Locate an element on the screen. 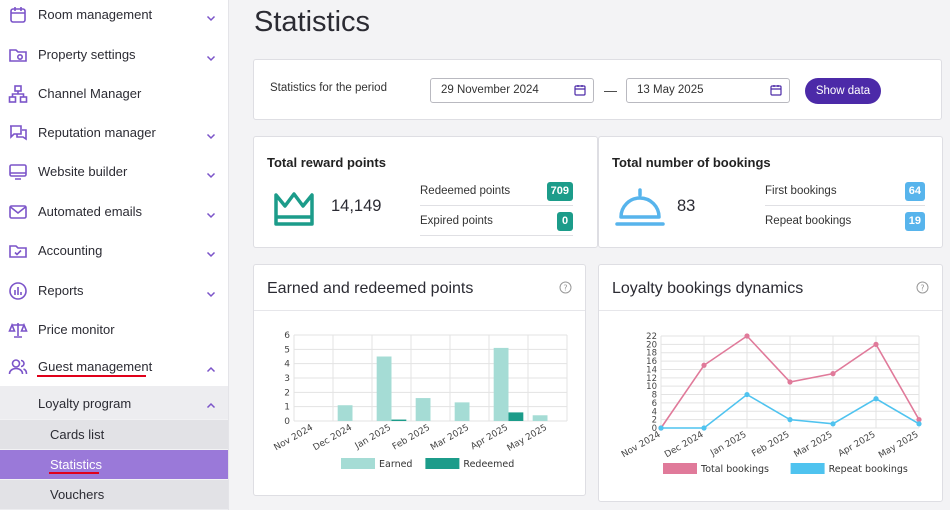 The height and width of the screenshot is (510, 950). sidebar-item-label: Statistics is located at coordinates (76, 464).